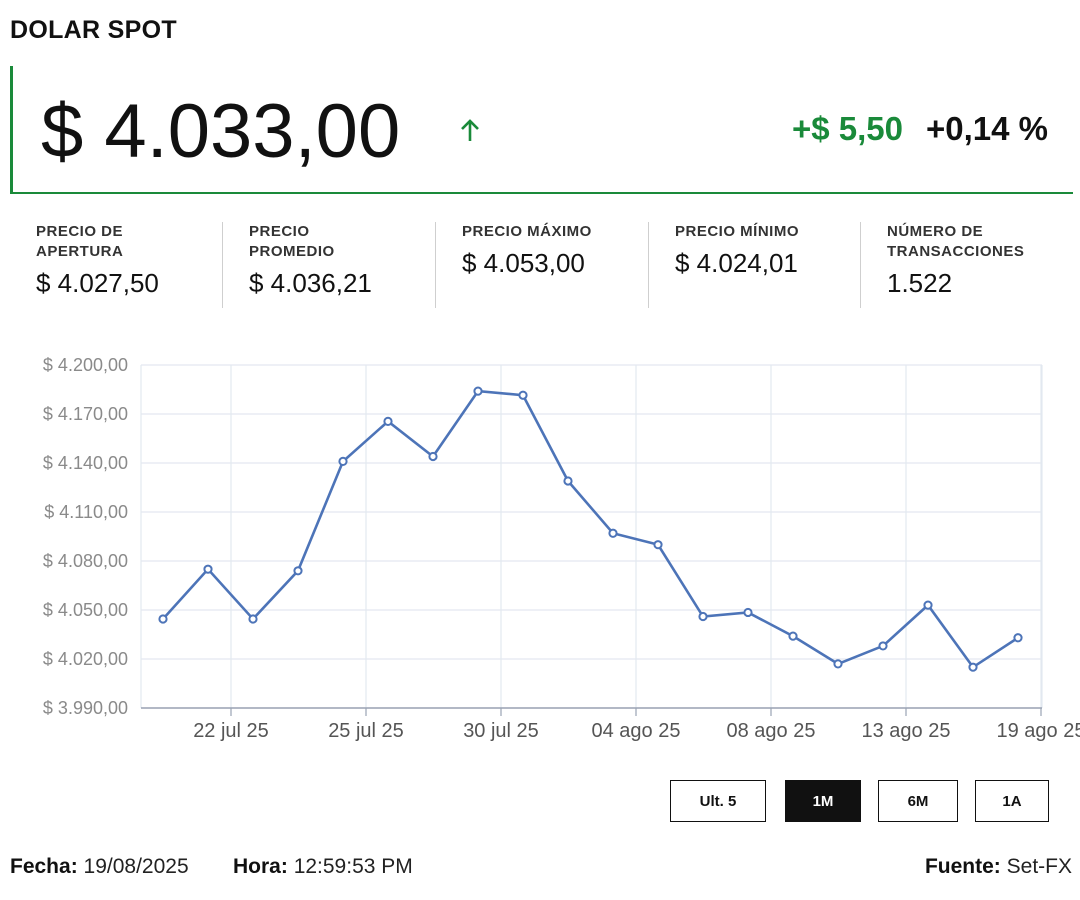  I want to click on stat-value: $ 4.036,21, so click(310, 283).